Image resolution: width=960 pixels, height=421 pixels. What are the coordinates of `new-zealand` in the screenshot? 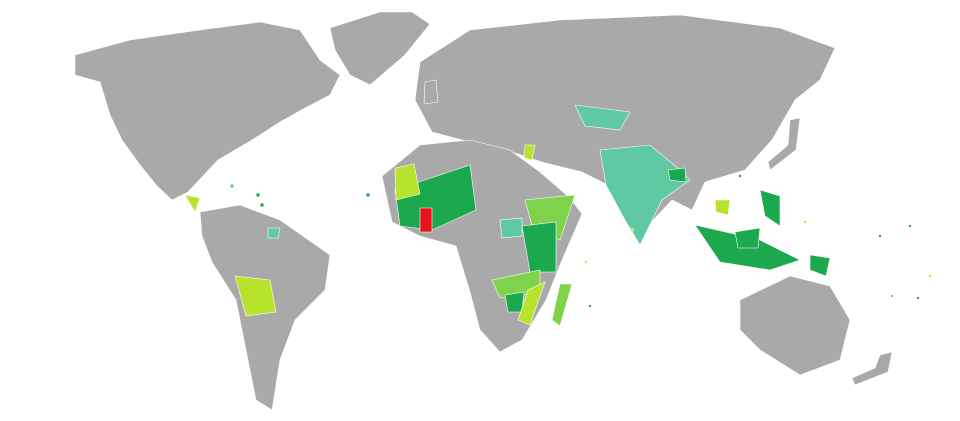 It's located at (872, 368).